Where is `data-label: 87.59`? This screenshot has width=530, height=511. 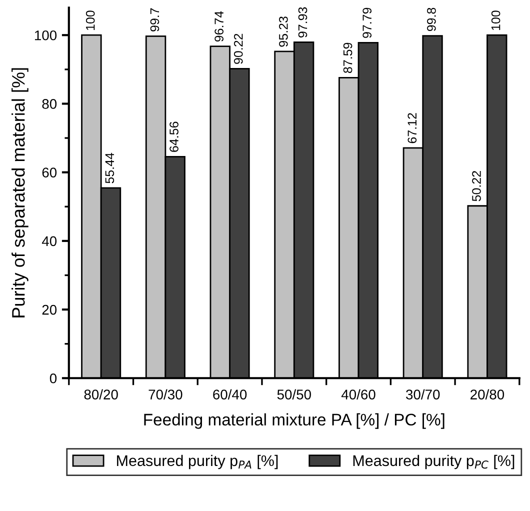 data-label: 87.59 is located at coordinates (347, 57).